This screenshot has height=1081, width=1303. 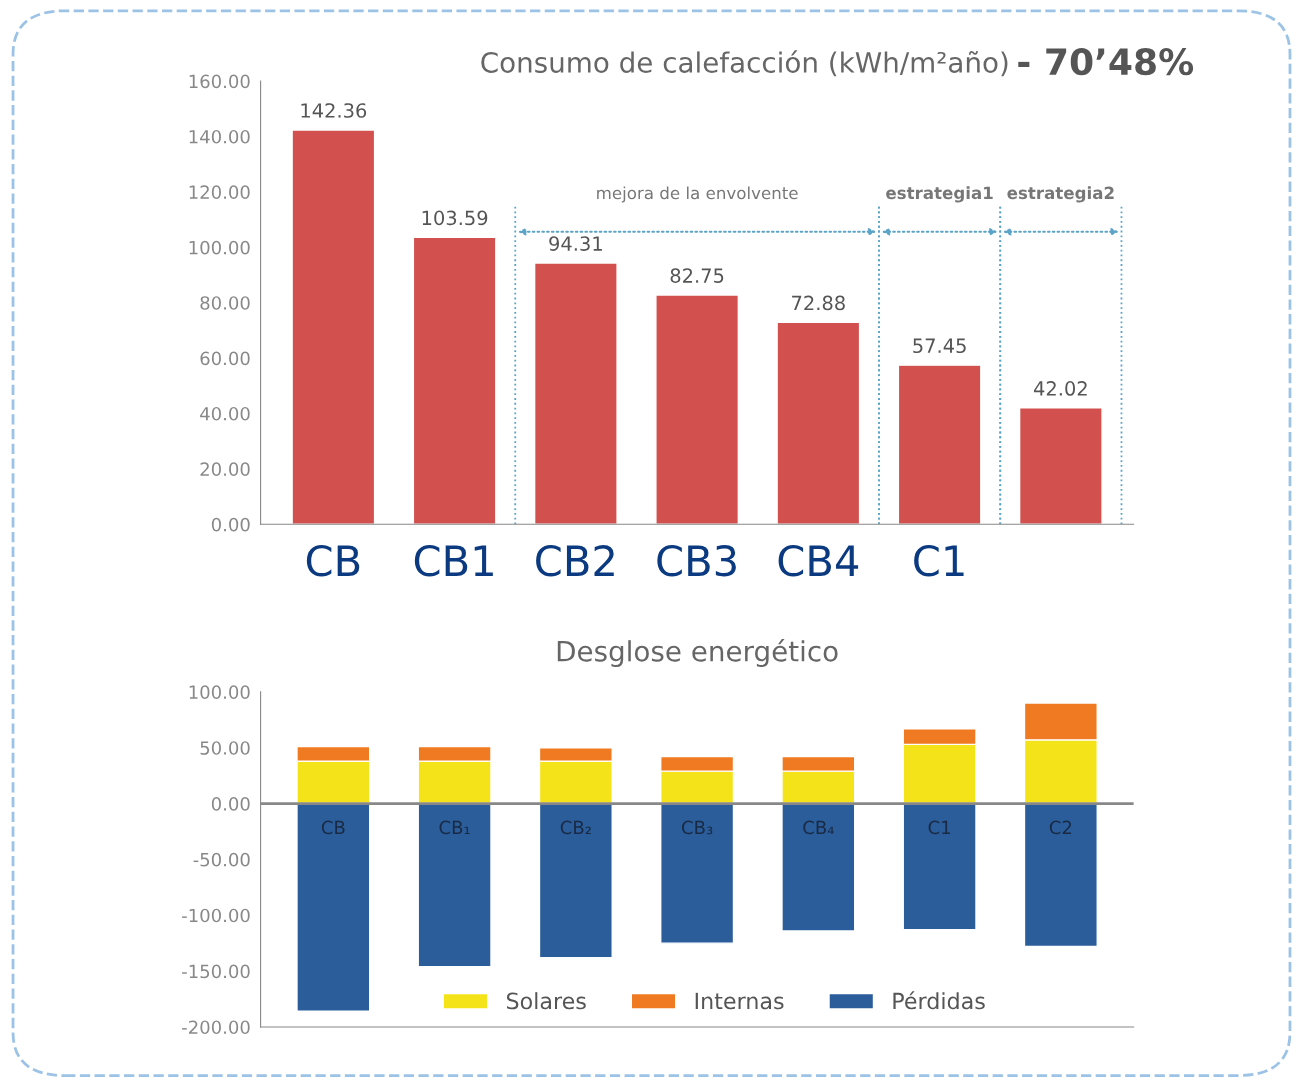 What do you see at coordinates (216, 915) in the screenshot?
I see `y-tick-label: -100.00` at bounding box center [216, 915].